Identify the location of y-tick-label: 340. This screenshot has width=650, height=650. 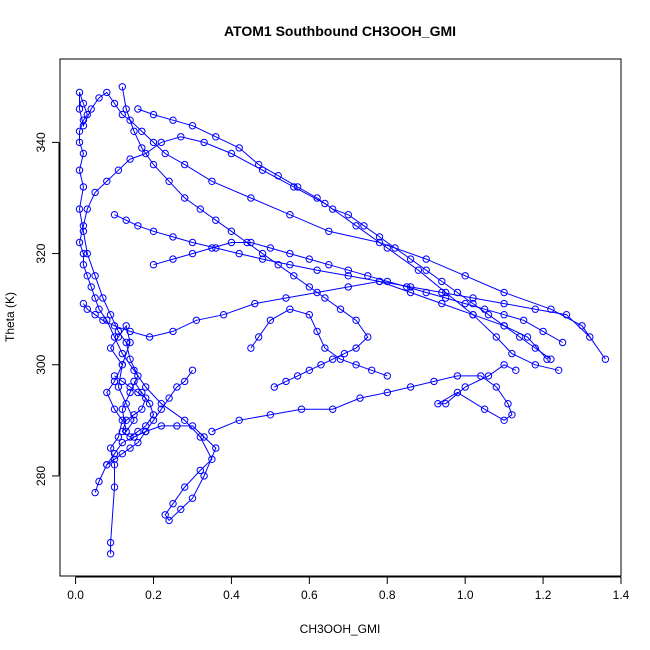
(41, 142).